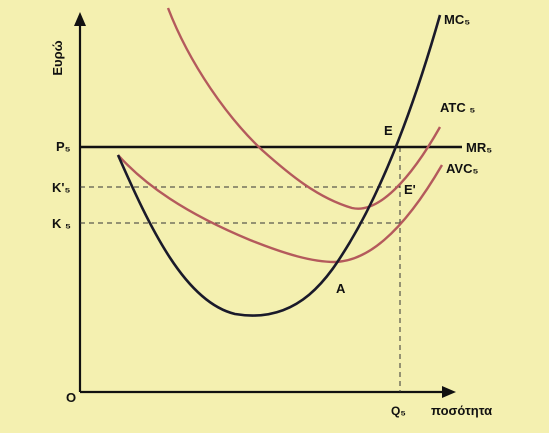  I want to click on price-k-prime-label: K'₅, so click(61, 187).